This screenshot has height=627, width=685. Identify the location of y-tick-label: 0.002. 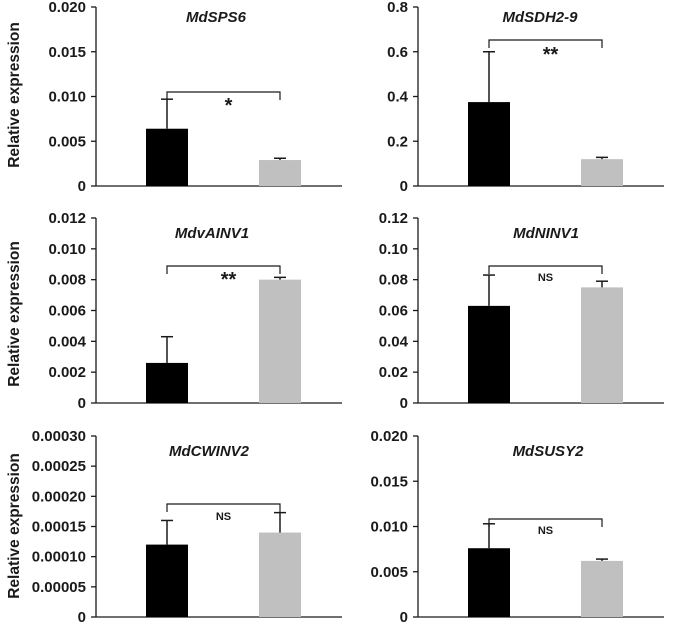
(67, 372).